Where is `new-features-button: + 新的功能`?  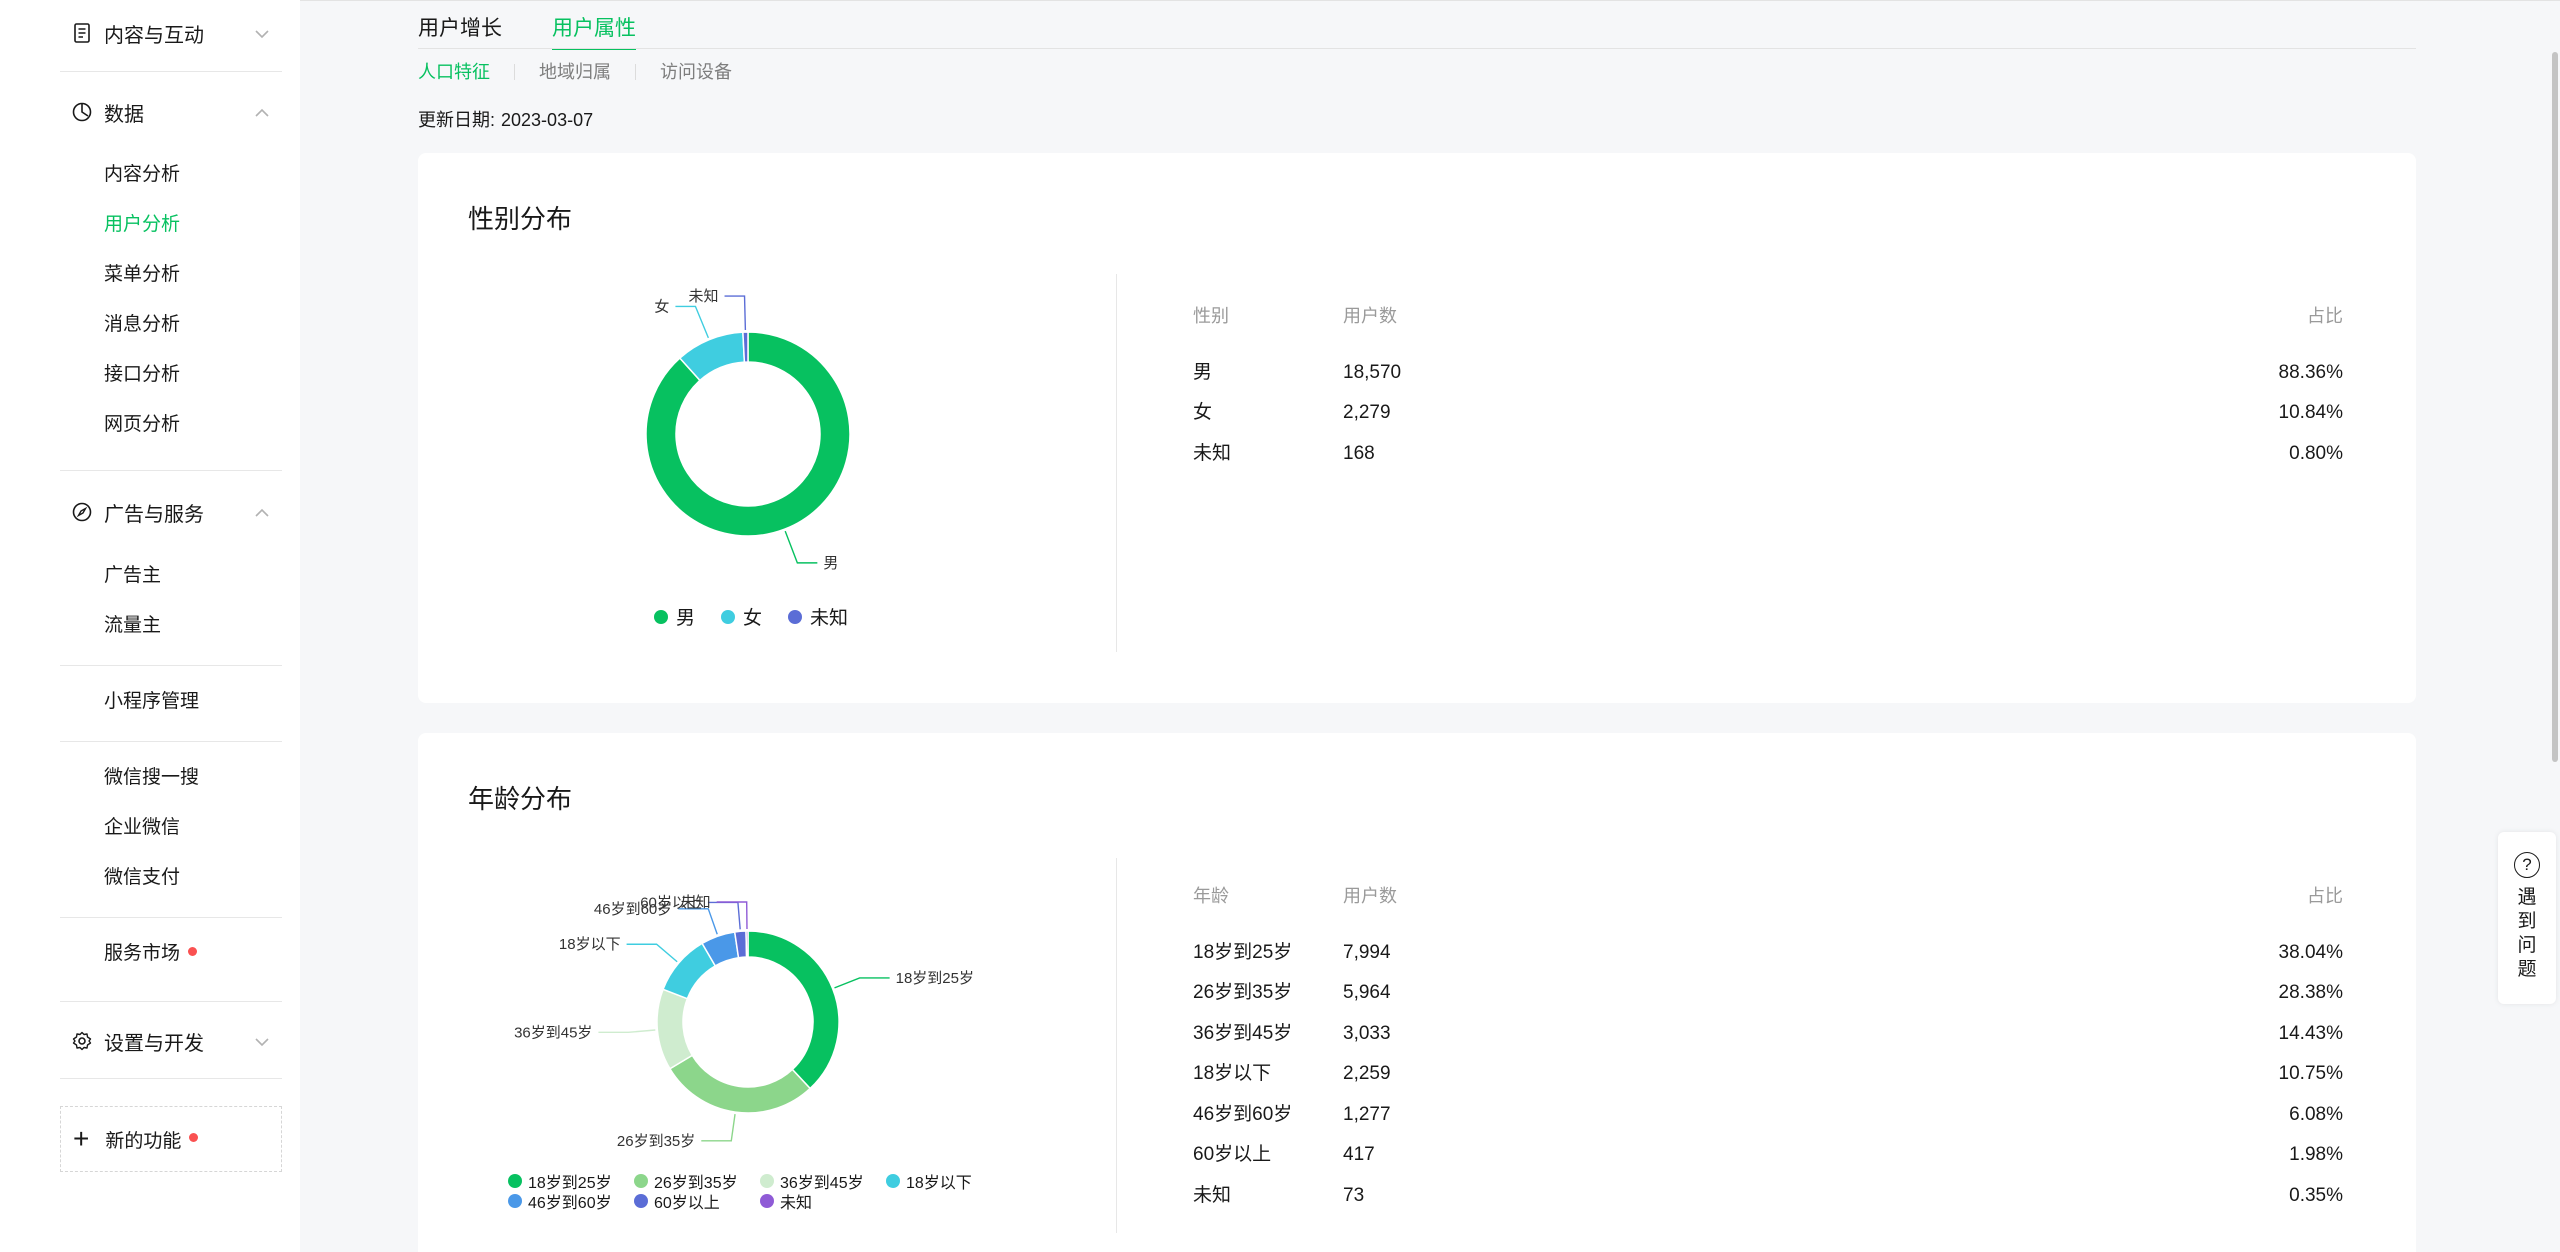 new-features-button: + 新的功能 is located at coordinates (171, 1139).